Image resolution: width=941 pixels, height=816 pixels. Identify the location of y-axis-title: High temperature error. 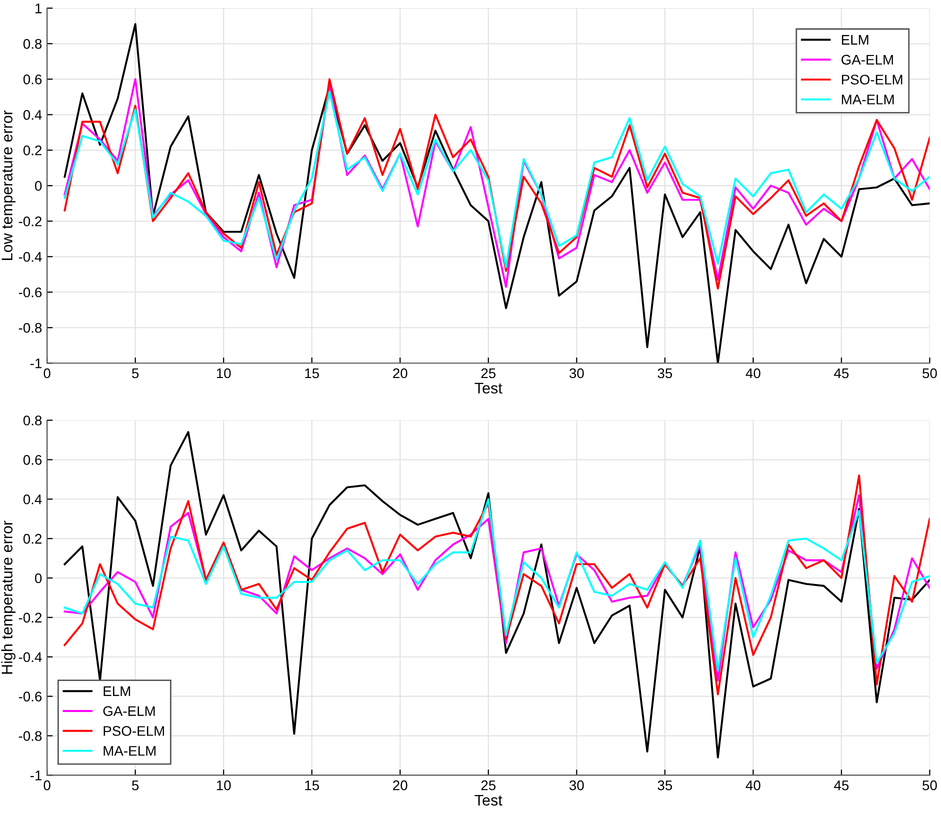
(8, 597).